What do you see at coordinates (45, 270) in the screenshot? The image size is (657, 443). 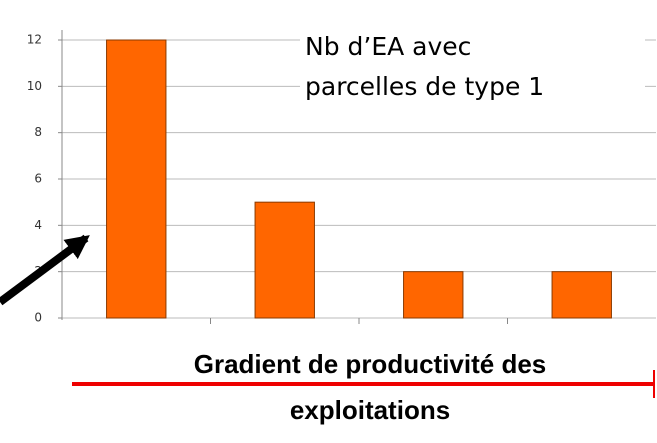 I see `pointer-arrow` at bounding box center [45, 270].